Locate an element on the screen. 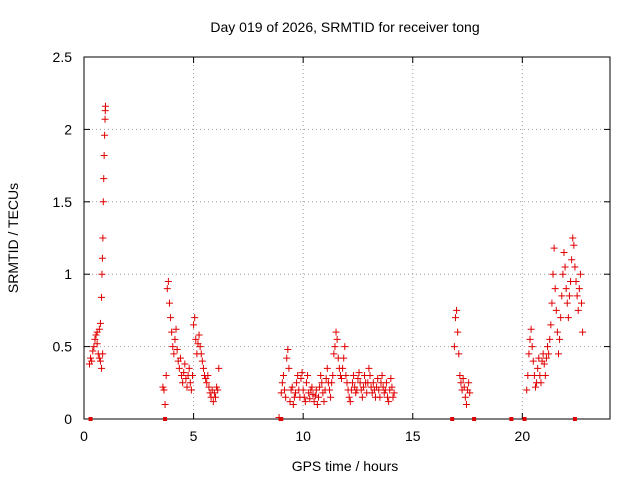 The width and height of the screenshot is (640, 480). y-tick-label: 1.5 is located at coordinates (63, 202).